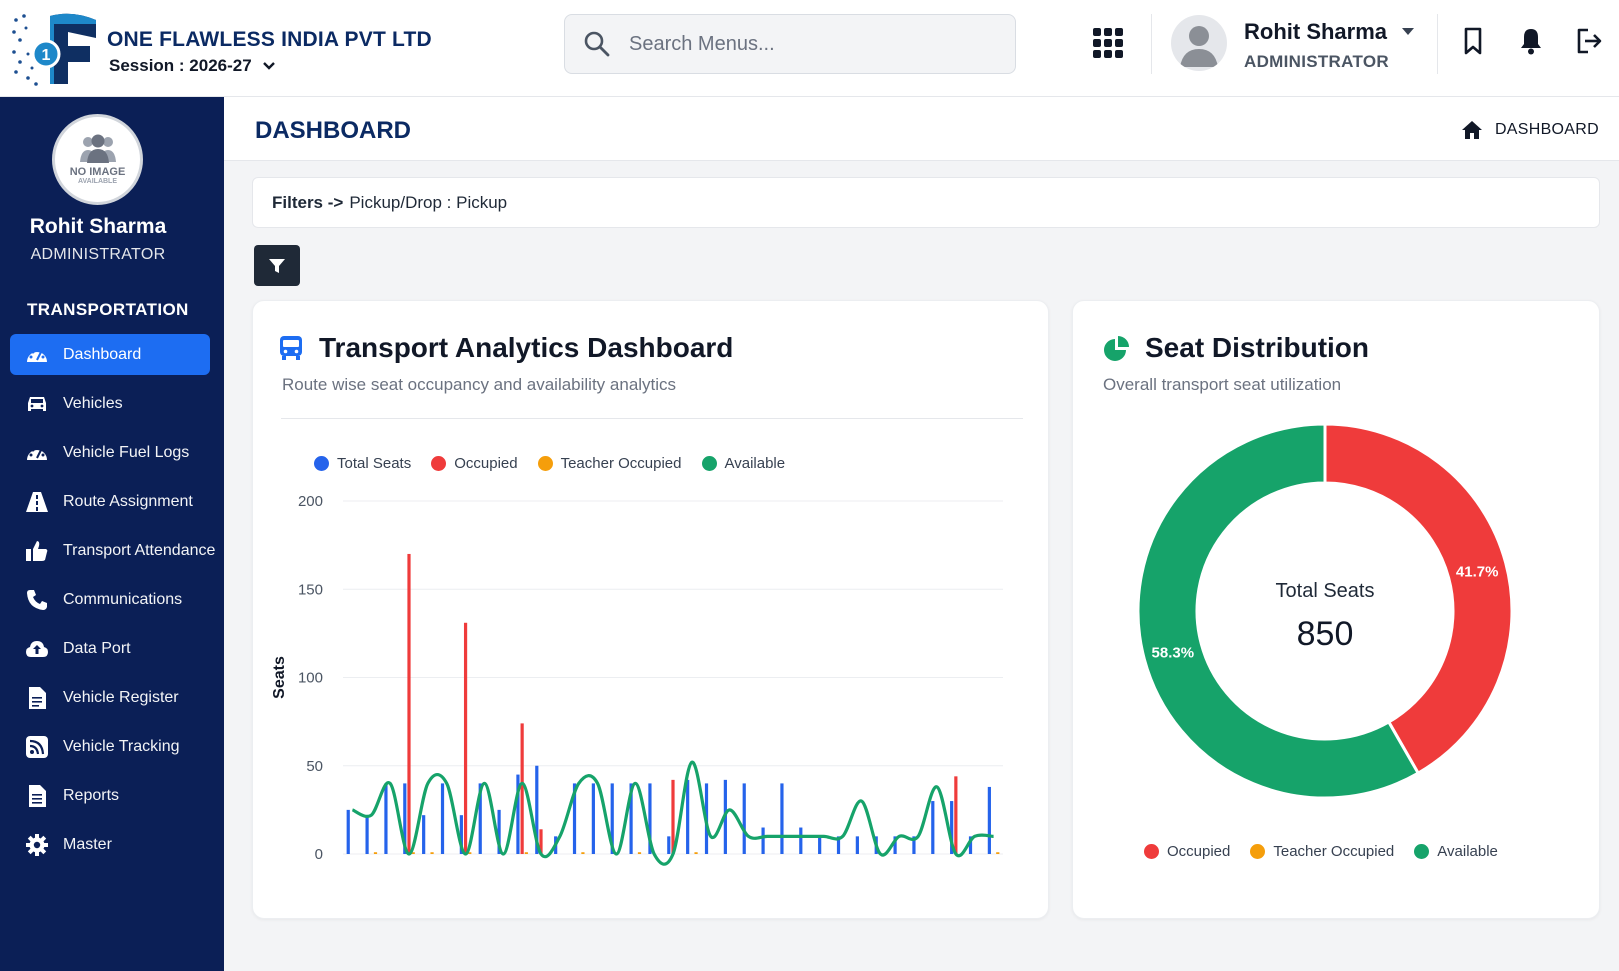 This screenshot has width=1619, height=971. What do you see at coordinates (37, 453) in the screenshot?
I see `gauge-icon` at bounding box center [37, 453].